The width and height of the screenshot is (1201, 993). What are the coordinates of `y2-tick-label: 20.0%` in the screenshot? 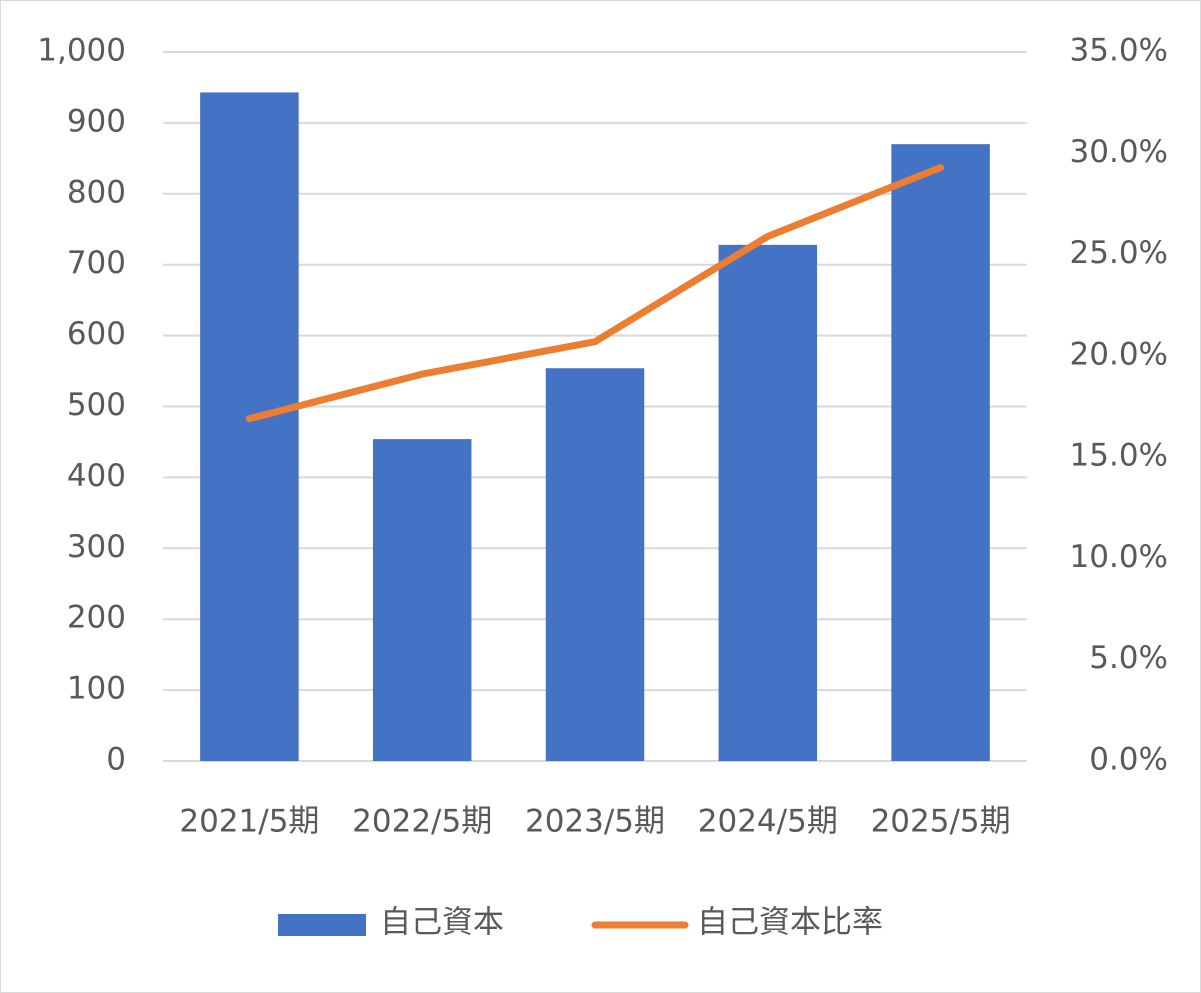 It's located at (1119, 354).